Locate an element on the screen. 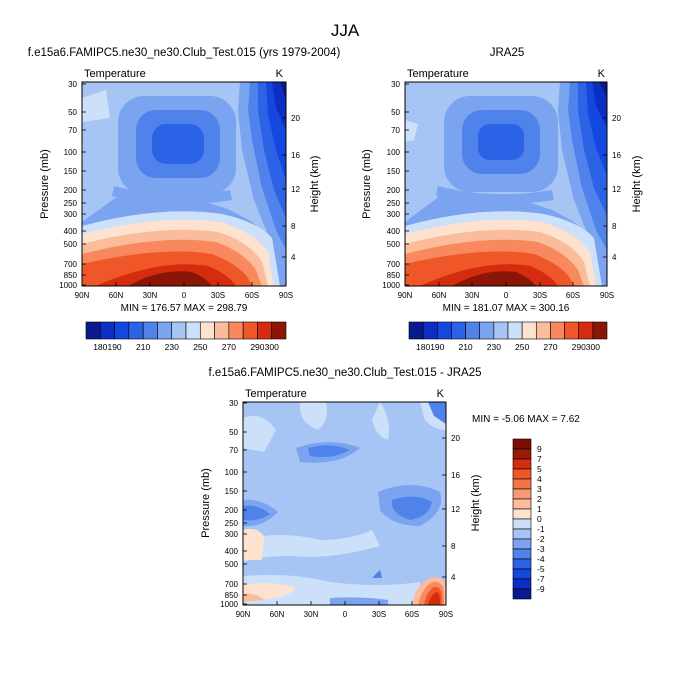 The width and height of the screenshot is (691, 690). panel-model-contours is located at coordinates (184, 184).